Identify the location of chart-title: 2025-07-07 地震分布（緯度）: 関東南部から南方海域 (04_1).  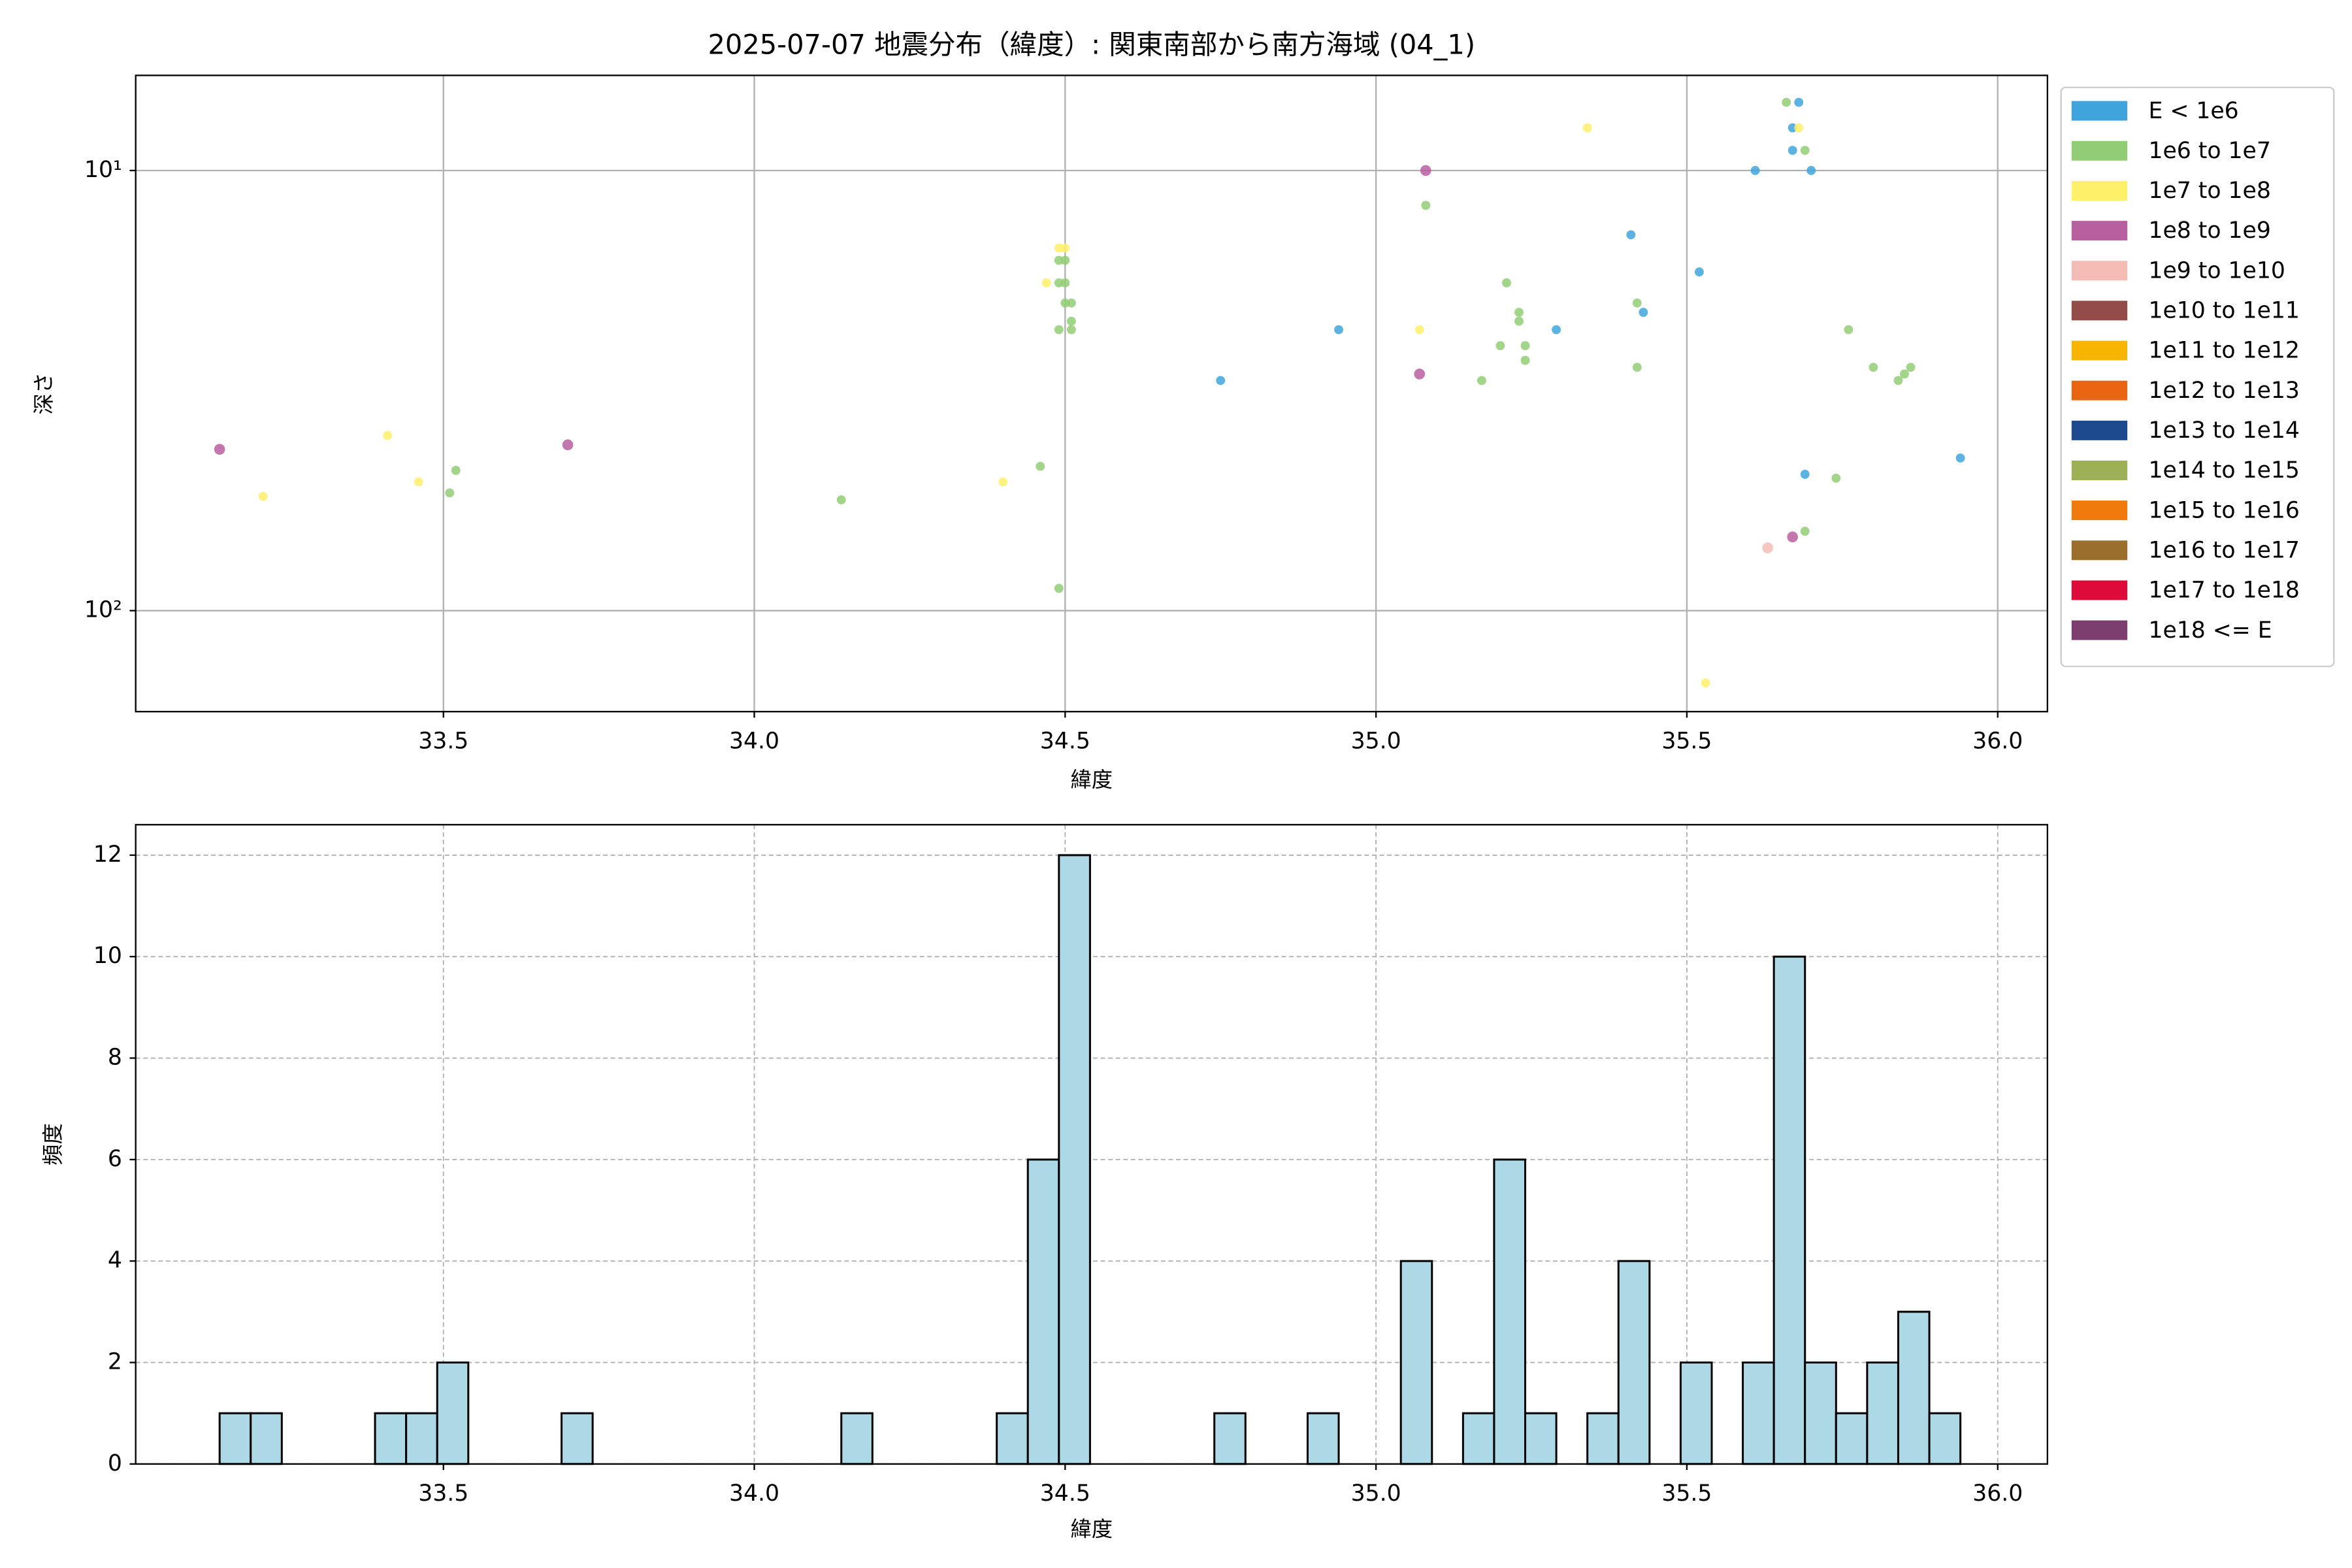
(1092, 45).